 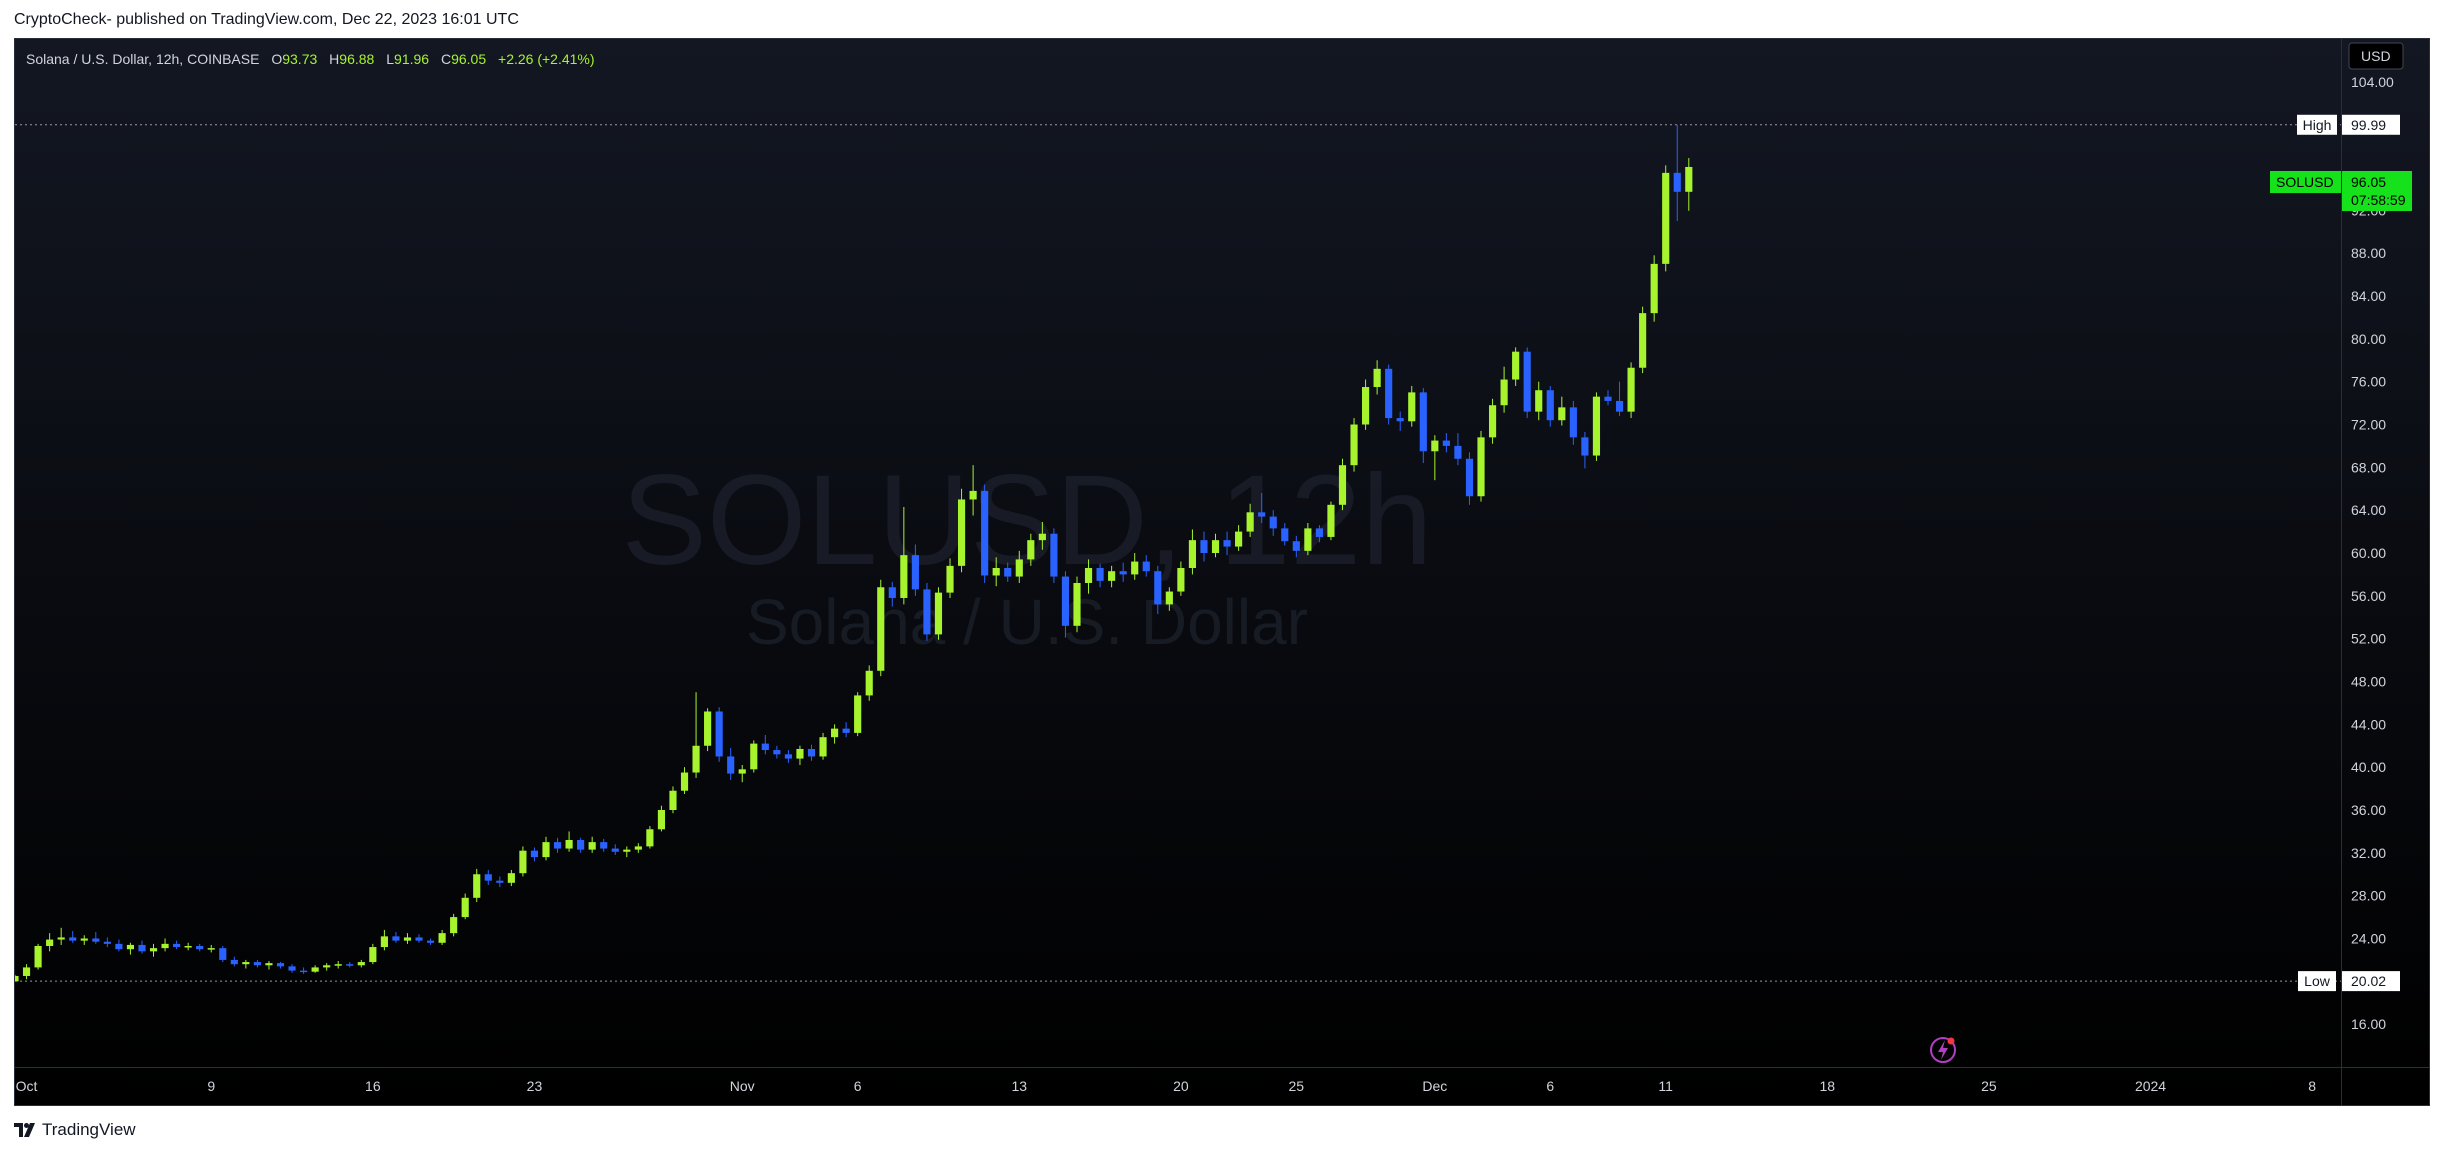 I want to click on price-tag-value: 96.05, so click(x=2368, y=182).